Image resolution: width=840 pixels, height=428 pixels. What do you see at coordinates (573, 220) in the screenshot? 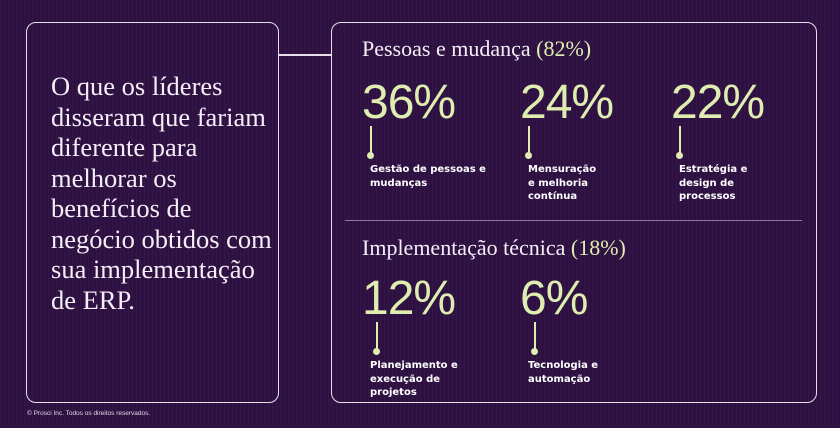
I see `section-divider` at bounding box center [573, 220].